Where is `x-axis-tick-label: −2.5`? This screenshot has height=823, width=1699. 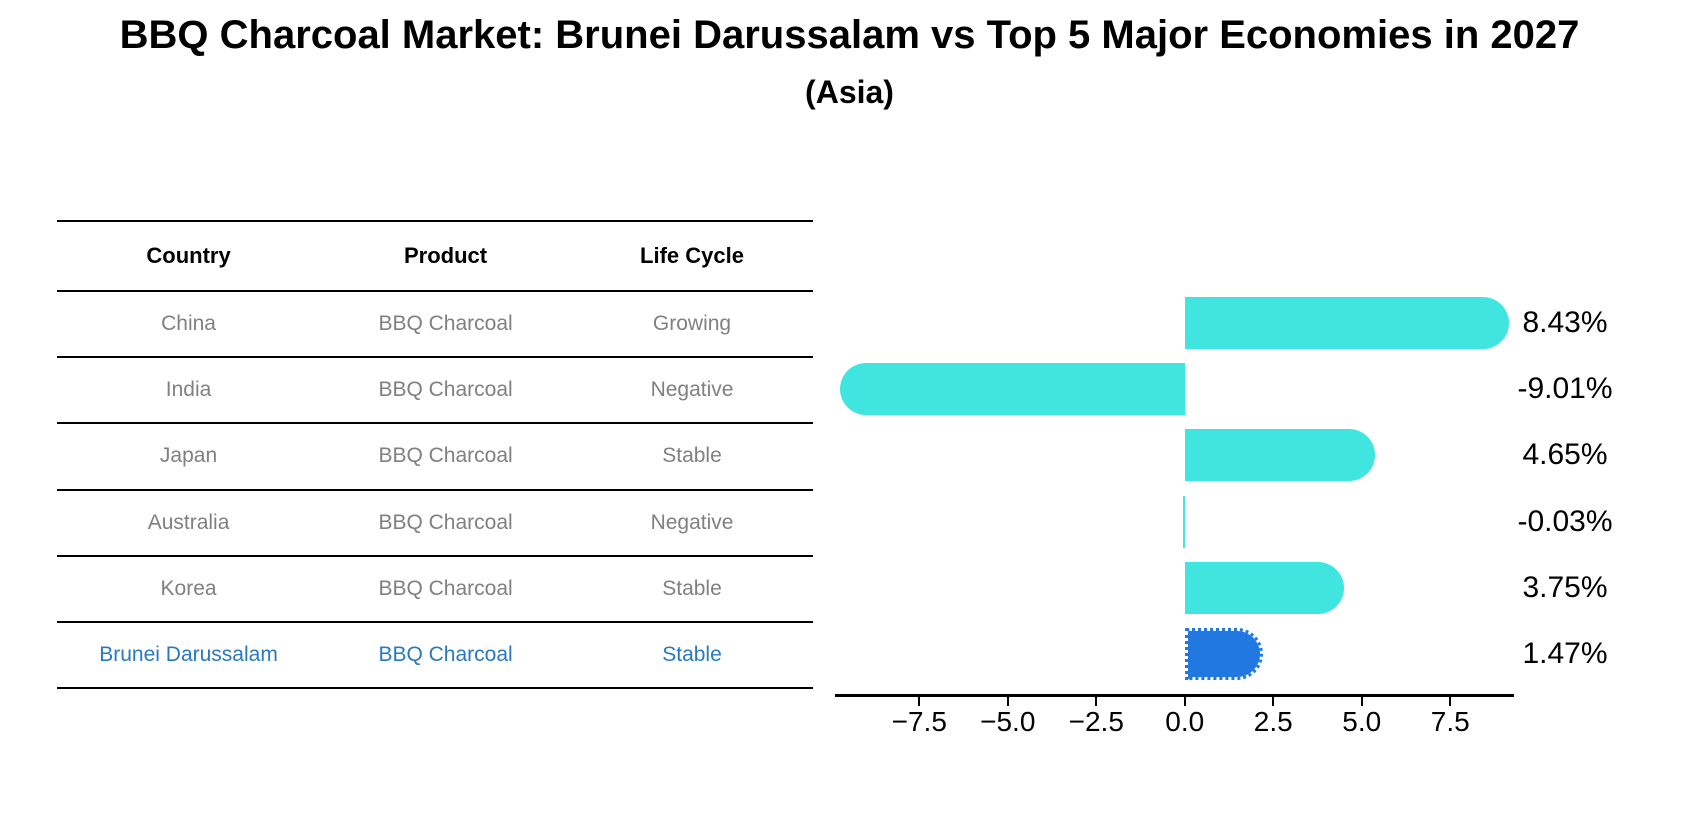
x-axis-tick-label: −2.5 is located at coordinates (1096, 721).